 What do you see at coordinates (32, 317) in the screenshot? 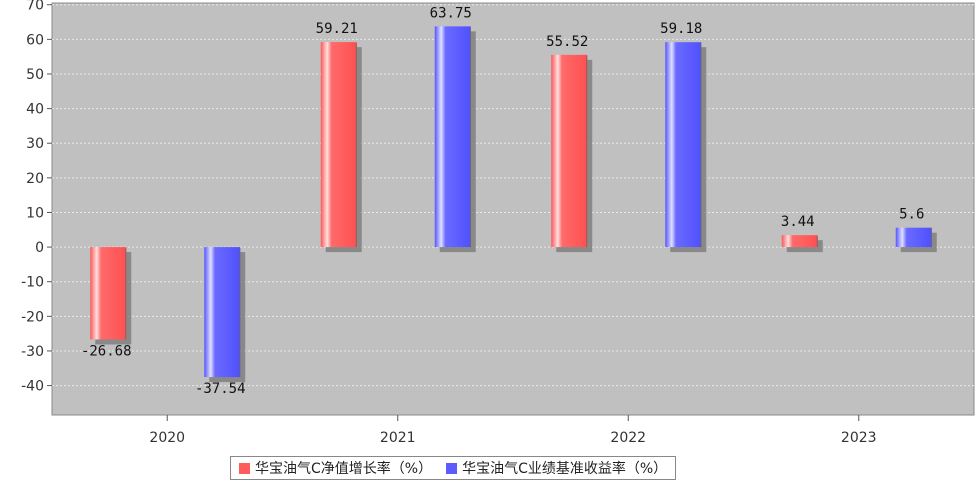
I see `y-tick-label: -20` at bounding box center [32, 317].